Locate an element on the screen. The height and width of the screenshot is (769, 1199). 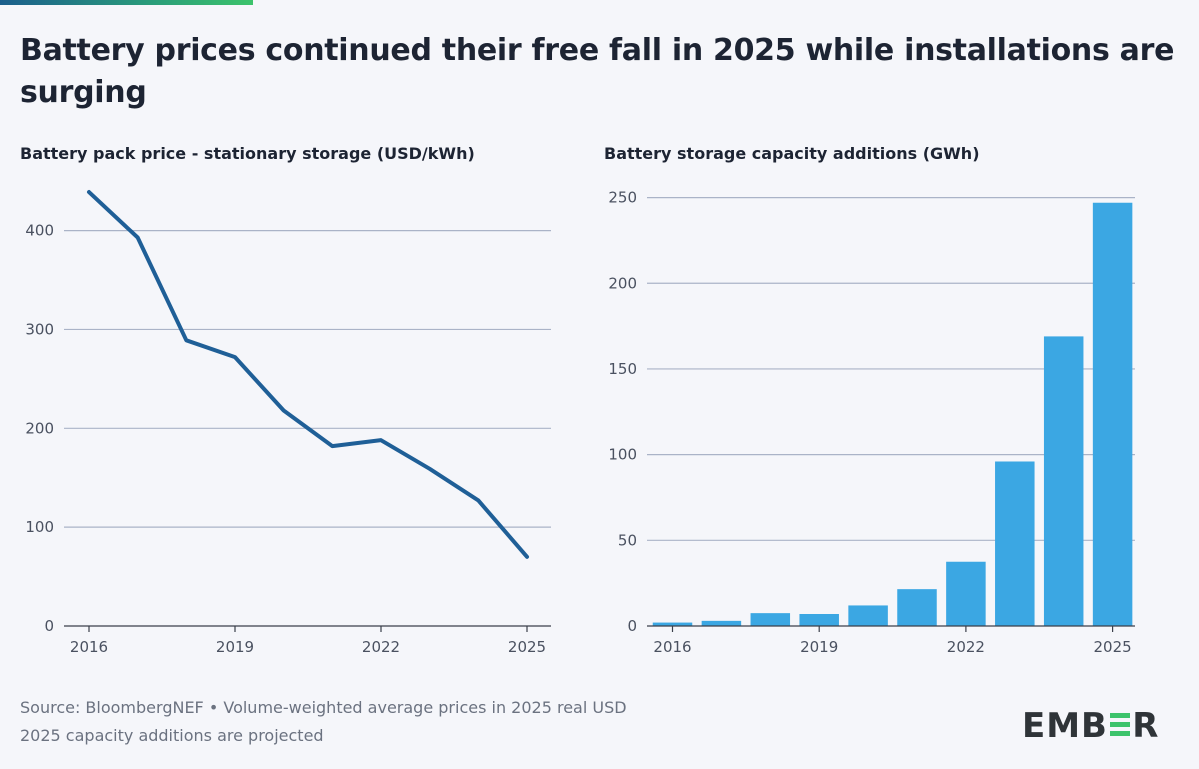
line-y-tick-label: 300 is located at coordinates (39, 329).